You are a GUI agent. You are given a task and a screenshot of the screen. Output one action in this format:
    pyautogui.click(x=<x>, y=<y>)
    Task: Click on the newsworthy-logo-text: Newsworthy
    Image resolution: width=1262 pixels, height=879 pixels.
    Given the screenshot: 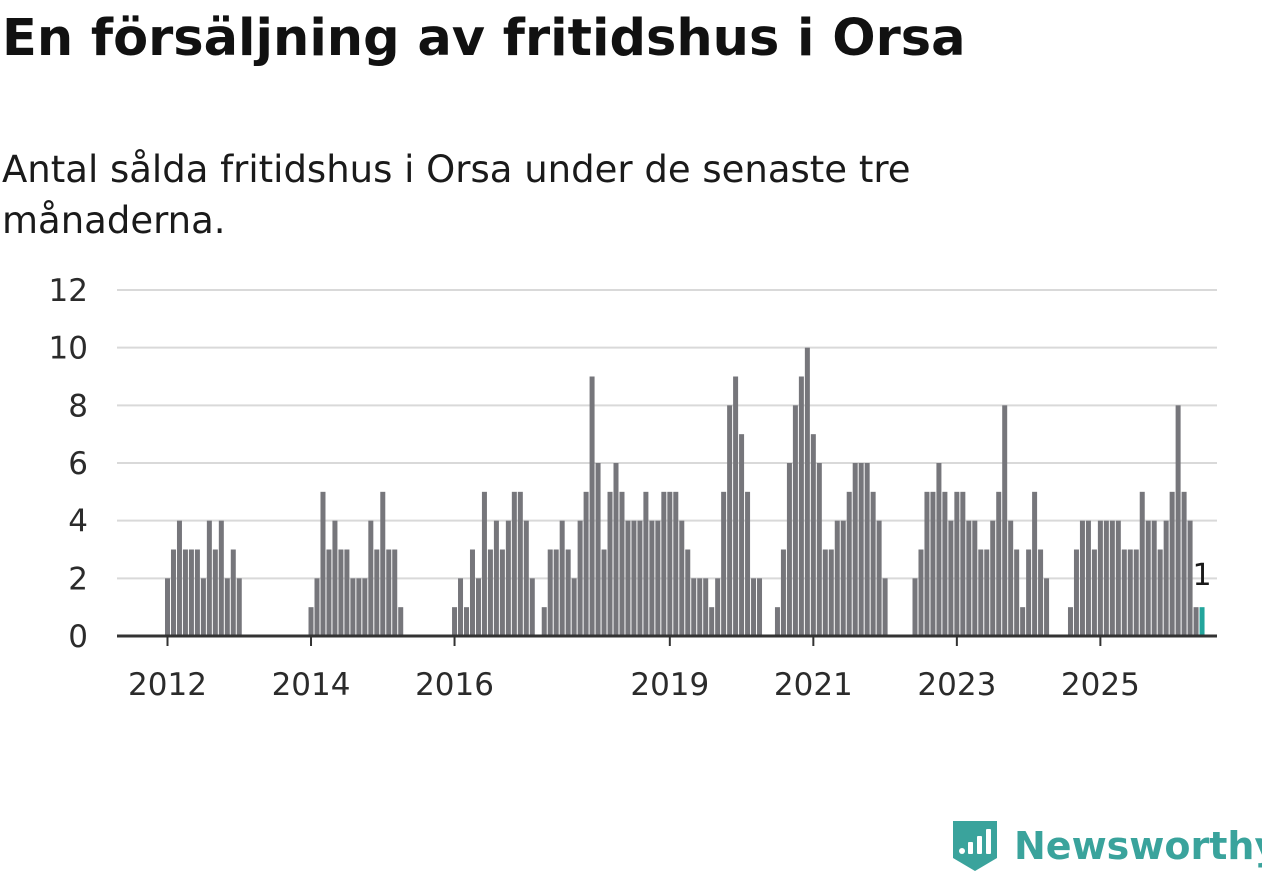 What is the action you would take?
    pyautogui.click(x=1138, y=846)
    